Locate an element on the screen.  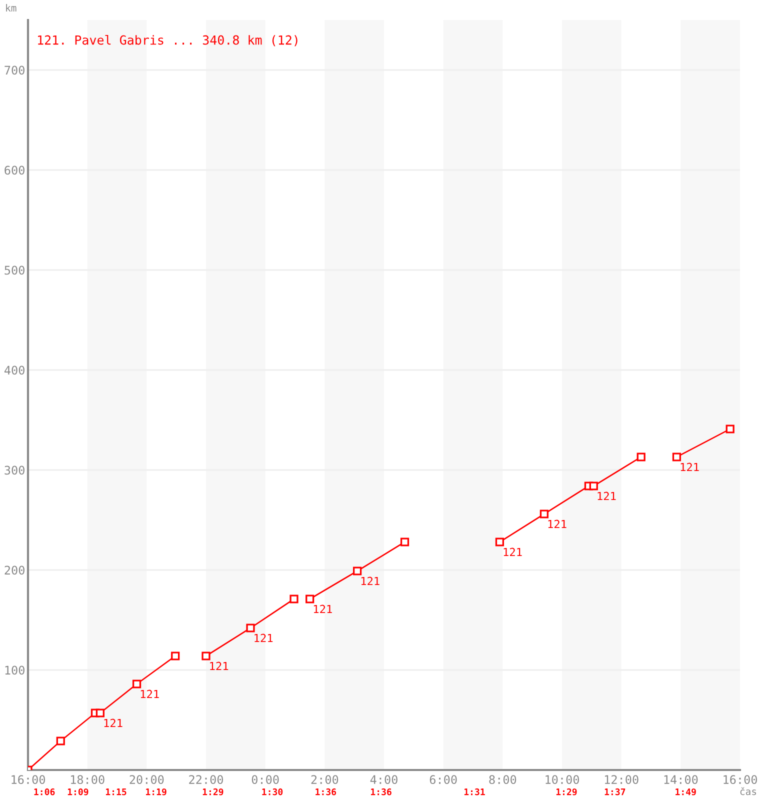
text: 1:37 is located at coordinates (615, 792).